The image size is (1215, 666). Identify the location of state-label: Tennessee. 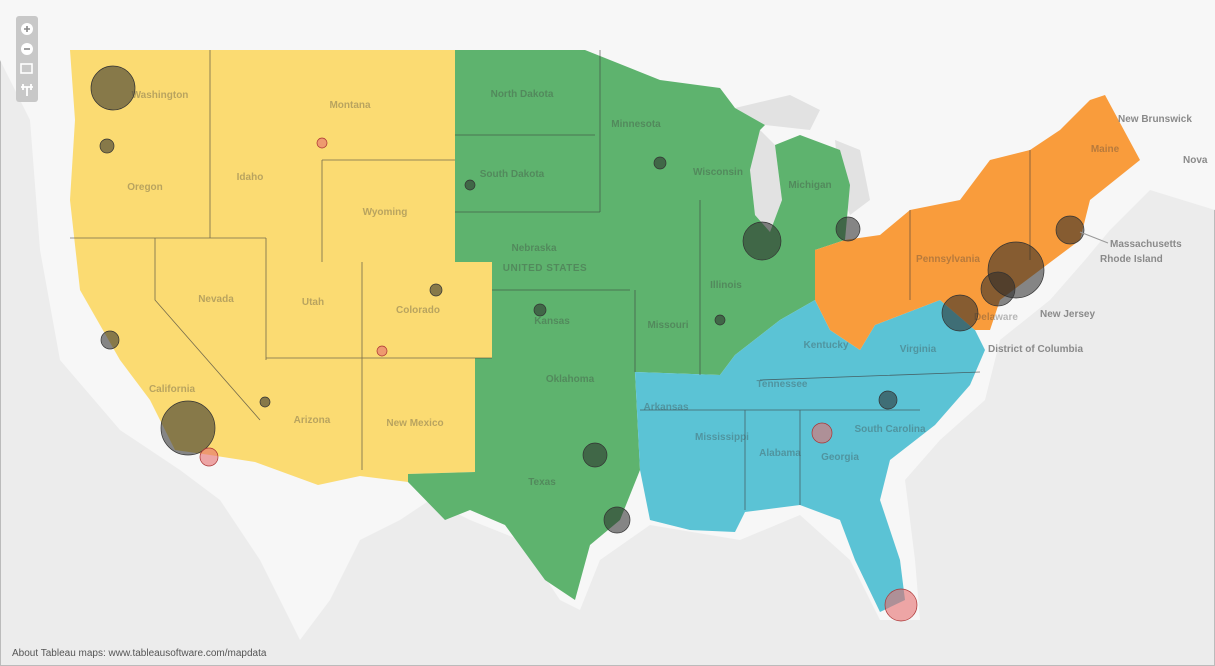
(782, 384).